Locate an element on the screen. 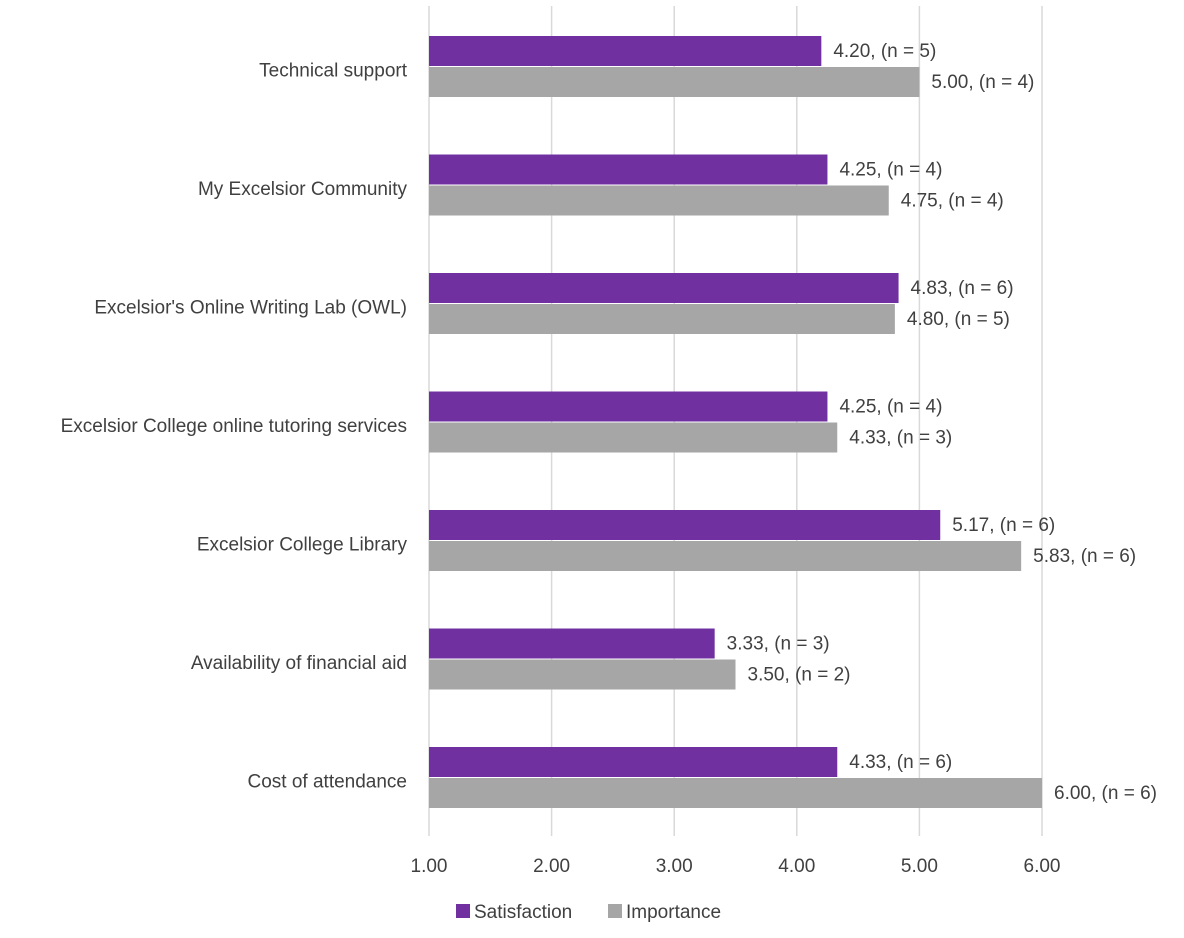 The width and height of the screenshot is (1184, 938). x-tick-label: 5.00 is located at coordinates (919, 866).